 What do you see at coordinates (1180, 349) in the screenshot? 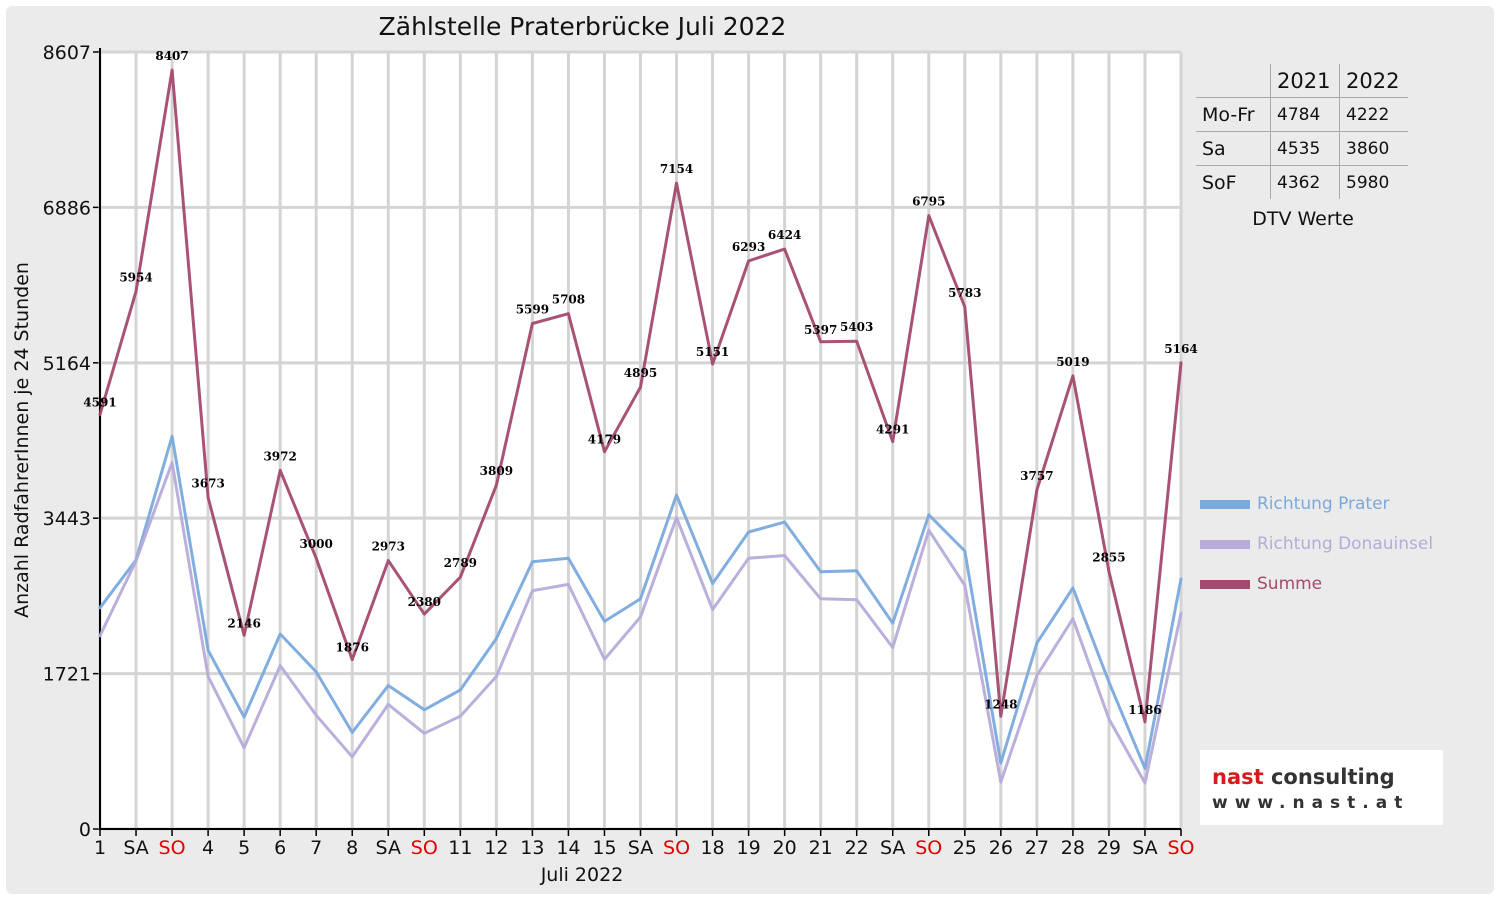
I see `data-label: 5164` at bounding box center [1180, 349].